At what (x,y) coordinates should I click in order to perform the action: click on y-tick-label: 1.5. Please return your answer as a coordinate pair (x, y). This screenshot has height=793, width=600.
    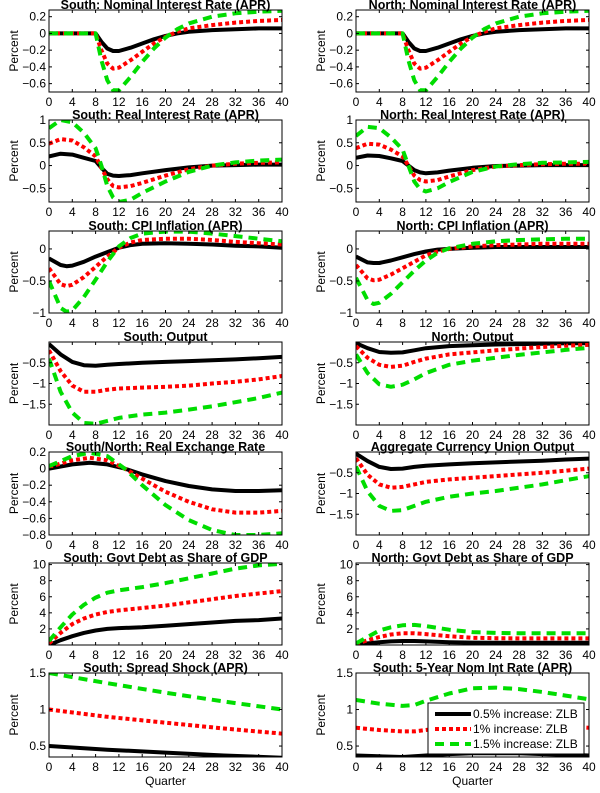
    Looking at the image, I should click on (37, 673).